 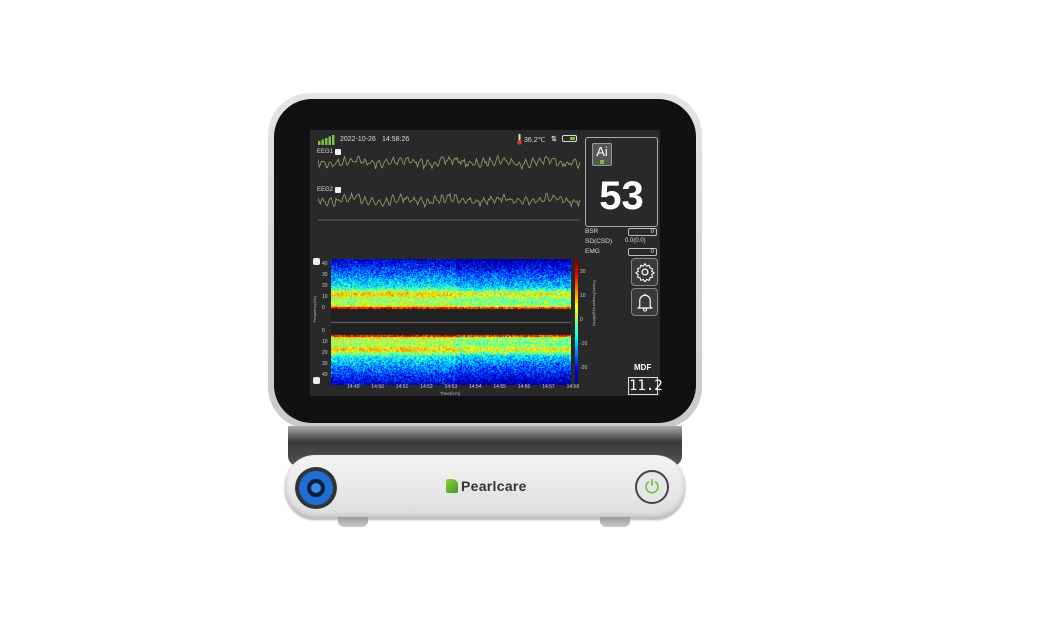 What do you see at coordinates (338, 152) in the screenshot?
I see `eeg1-settings-icon` at bounding box center [338, 152].